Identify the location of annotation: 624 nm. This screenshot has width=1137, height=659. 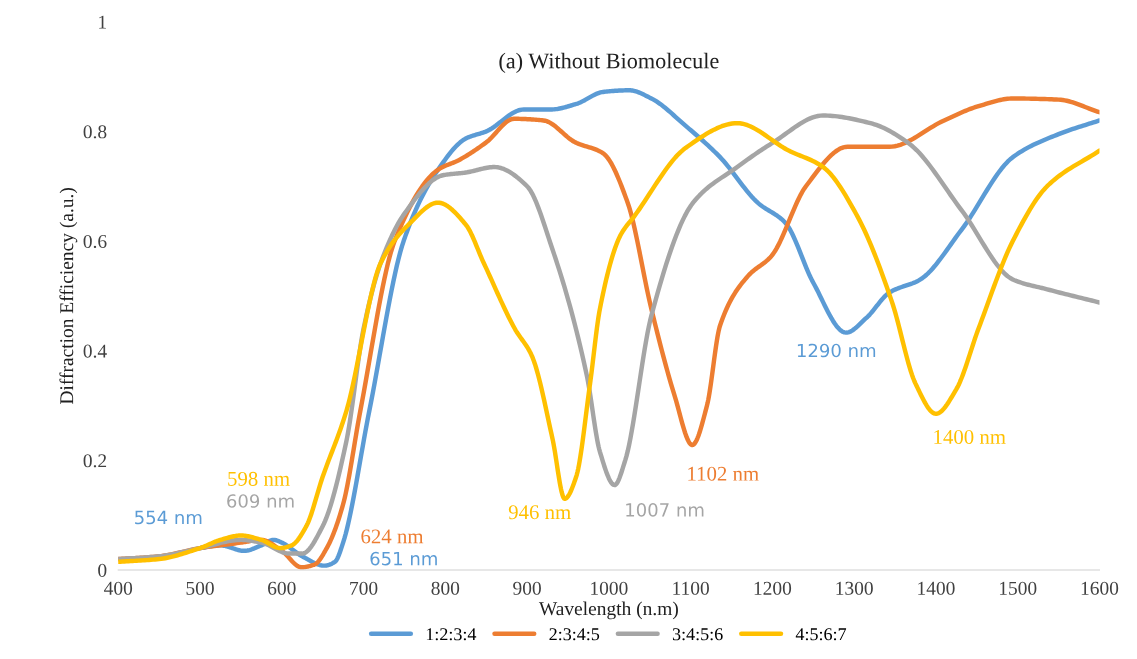
(392, 536).